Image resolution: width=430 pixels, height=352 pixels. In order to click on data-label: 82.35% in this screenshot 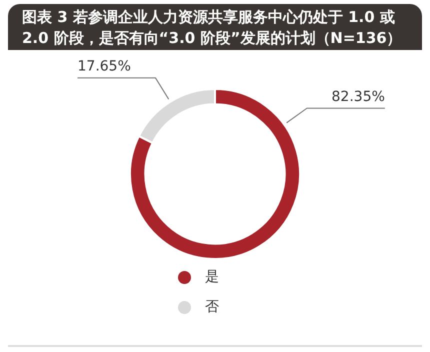, I will do `click(358, 96)`.